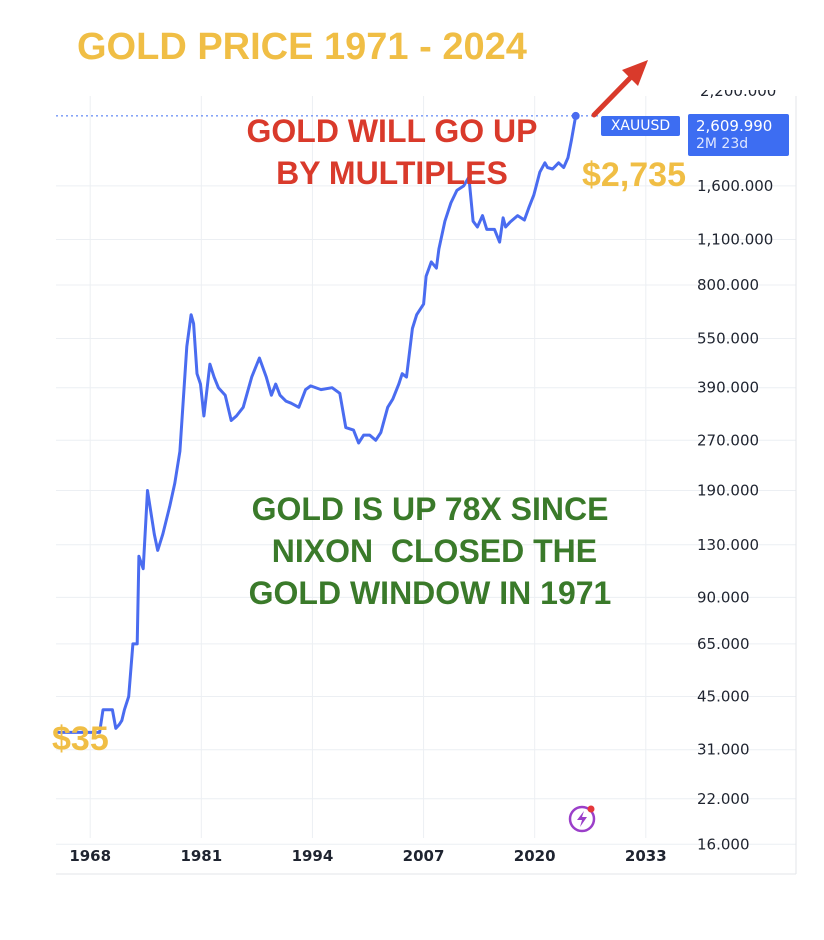  What do you see at coordinates (619, 89) in the screenshot?
I see `arrow-up-right-icon` at bounding box center [619, 89].